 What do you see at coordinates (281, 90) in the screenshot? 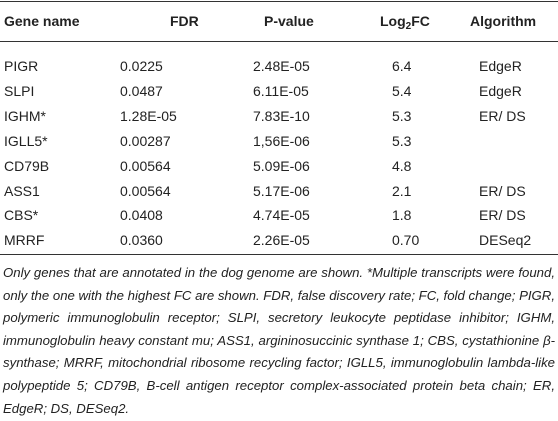
I see `table-cell: 6.11E-05` at bounding box center [281, 90].